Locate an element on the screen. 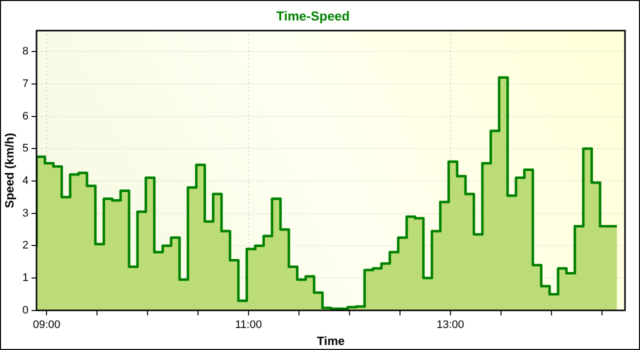 Image resolution: width=640 pixels, height=350 pixels. y-tick-label: 6 is located at coordinates (25, 116).